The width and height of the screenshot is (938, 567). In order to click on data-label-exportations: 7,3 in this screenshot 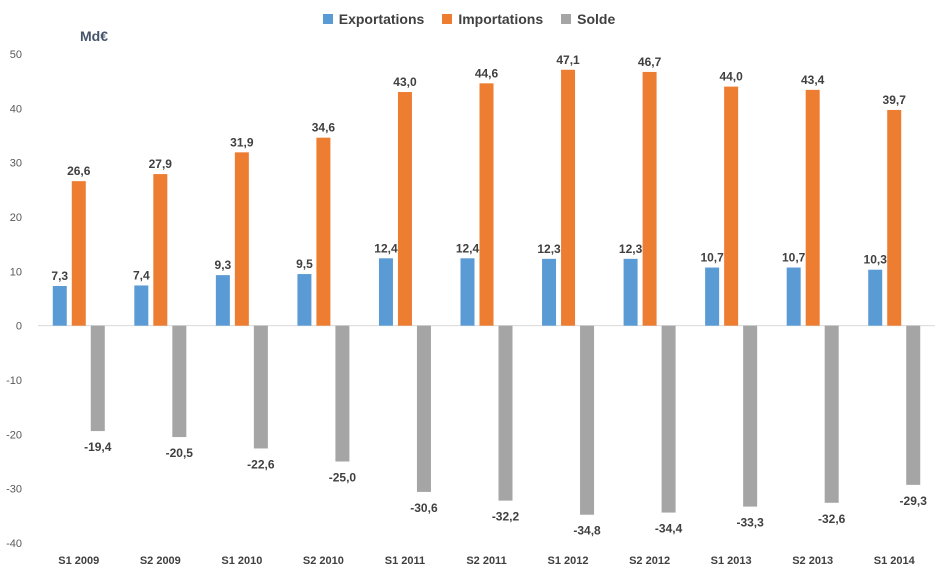, I will do `click(59, 276)`.